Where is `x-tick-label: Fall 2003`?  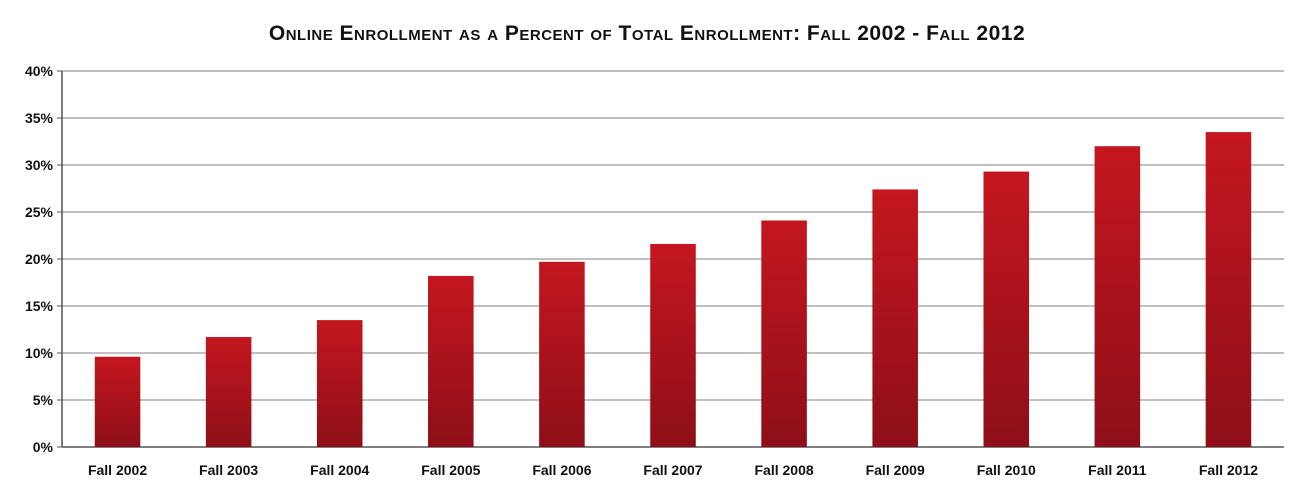 x-tick-label: Fall 2003 is located at coordinates (228, 470).